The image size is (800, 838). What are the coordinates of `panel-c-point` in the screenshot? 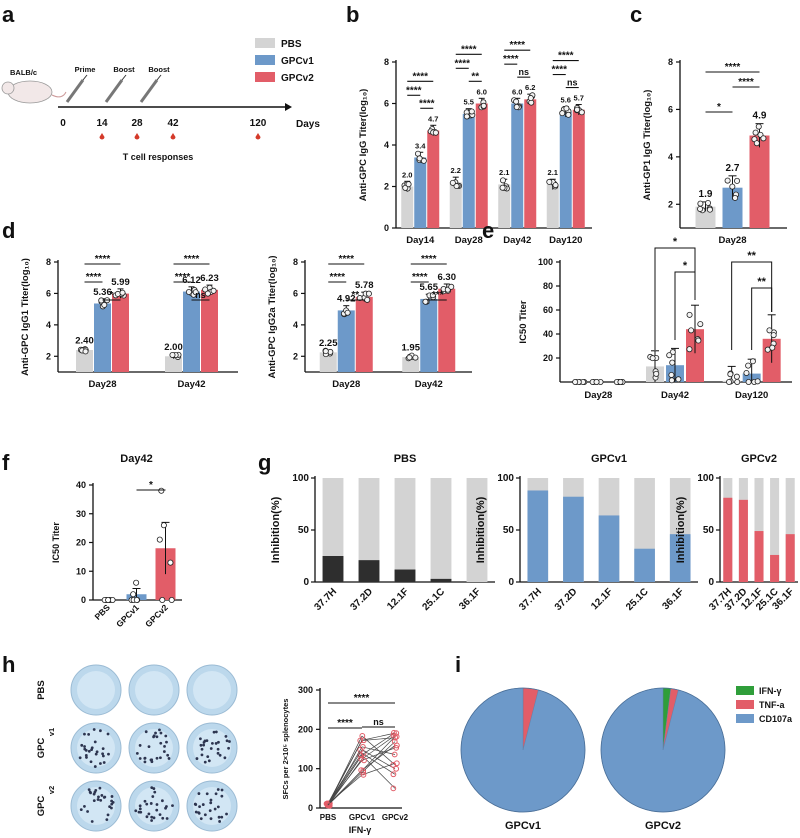 It's located at (700, 203).